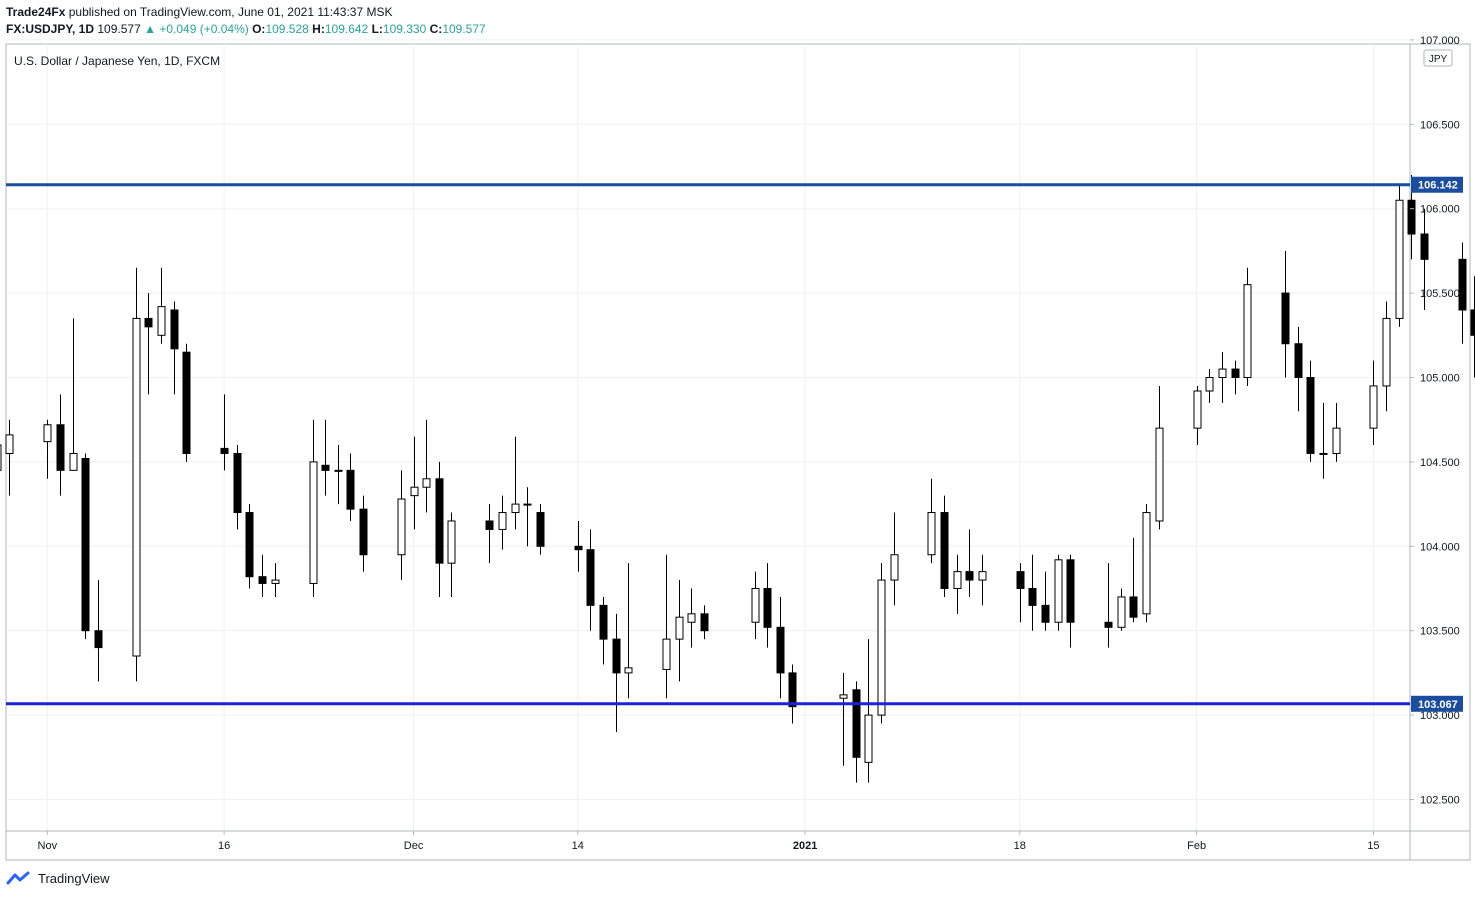  I want to click on price-tick-label: 107.000, so click(1440, 41).